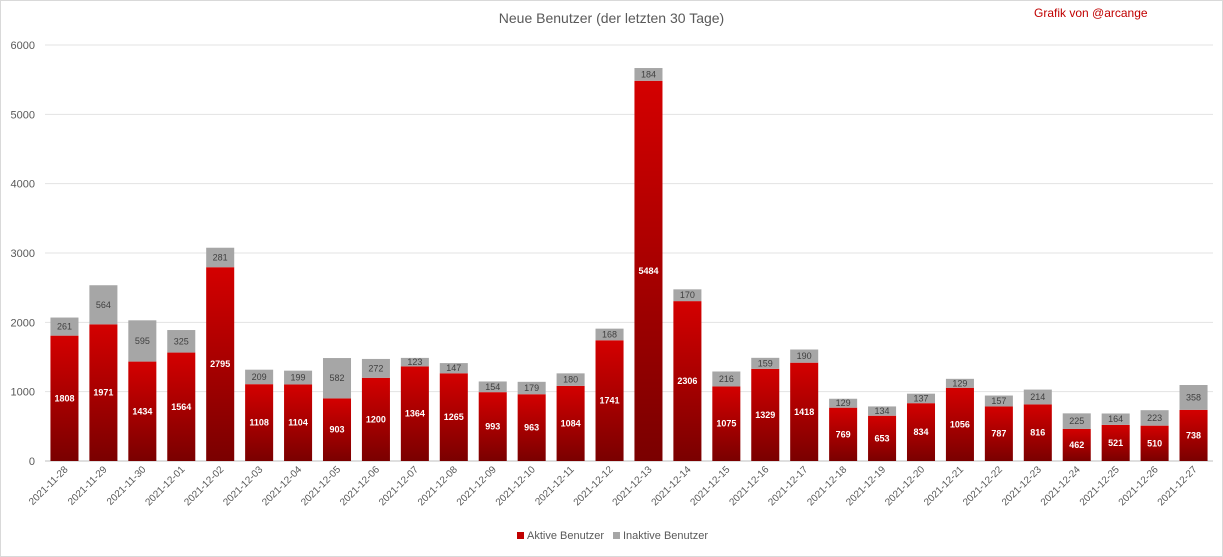 The height and width of the screenshot is (557, 1223). I want to click on x-tick-label: 2021-12-23, so click(1022, 486).